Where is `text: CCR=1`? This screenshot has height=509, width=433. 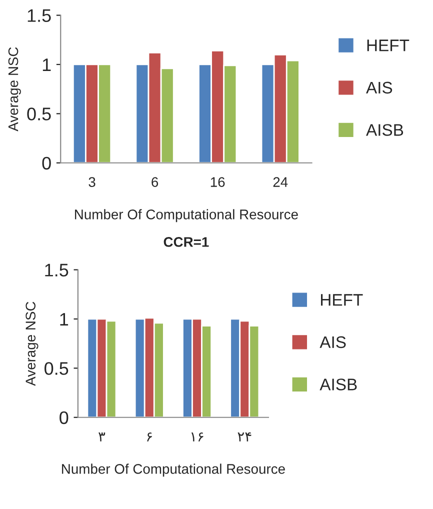 text: CCR=1 is located at coordinates (186, 242).